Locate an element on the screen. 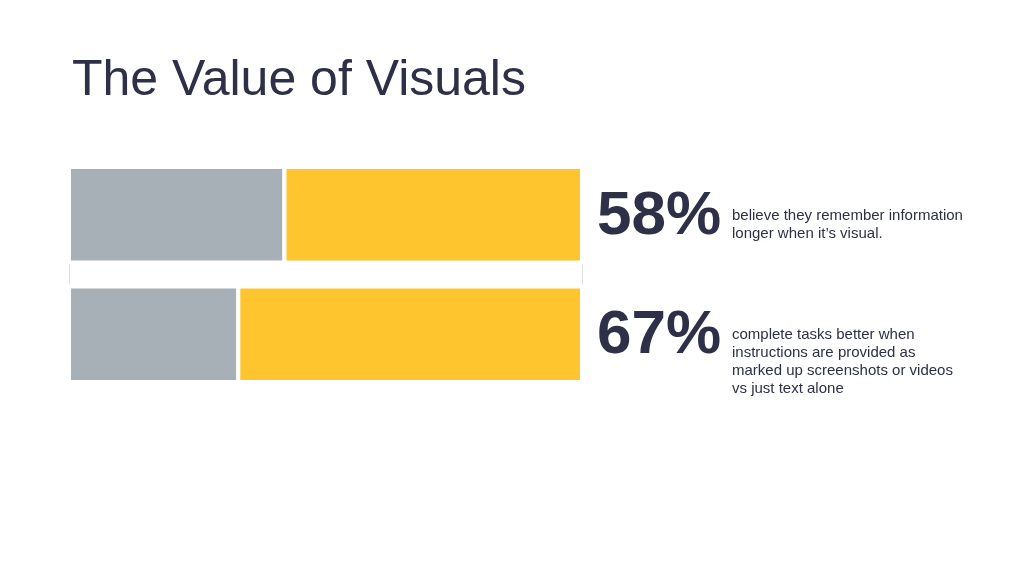  data-label: 58% is located at coordinates (659, 212).